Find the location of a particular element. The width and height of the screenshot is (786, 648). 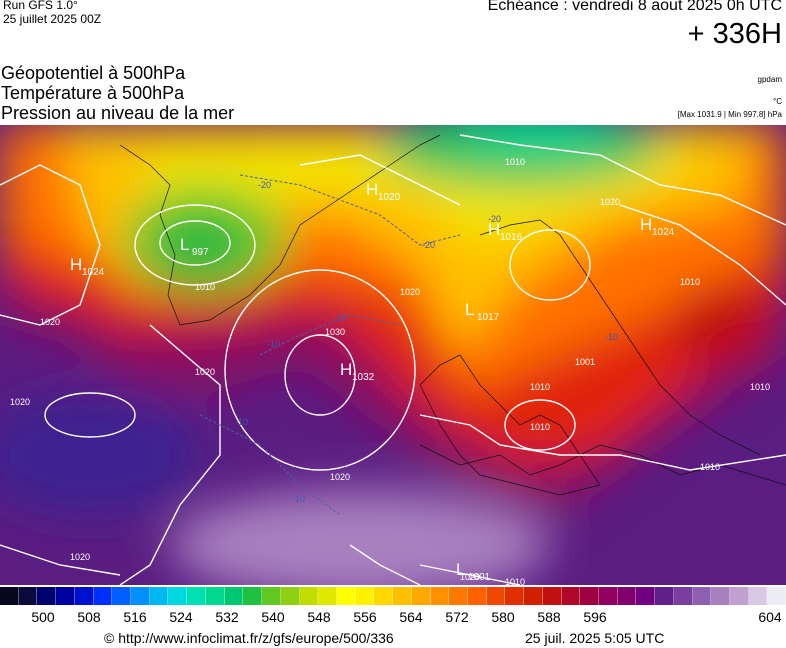

high-pressure-center: H 1020 is located at coordinates (383, 191).